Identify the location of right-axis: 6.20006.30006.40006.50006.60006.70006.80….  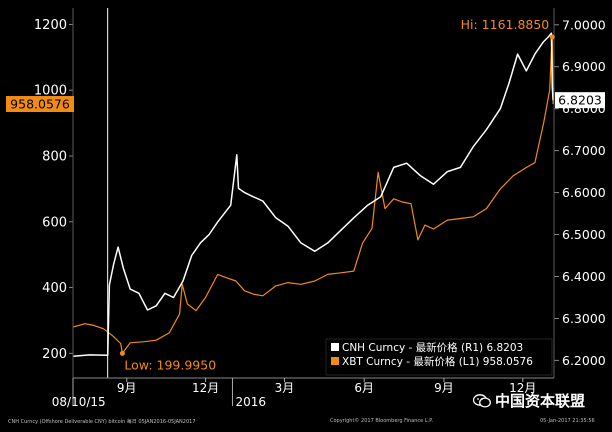
(580, 192).